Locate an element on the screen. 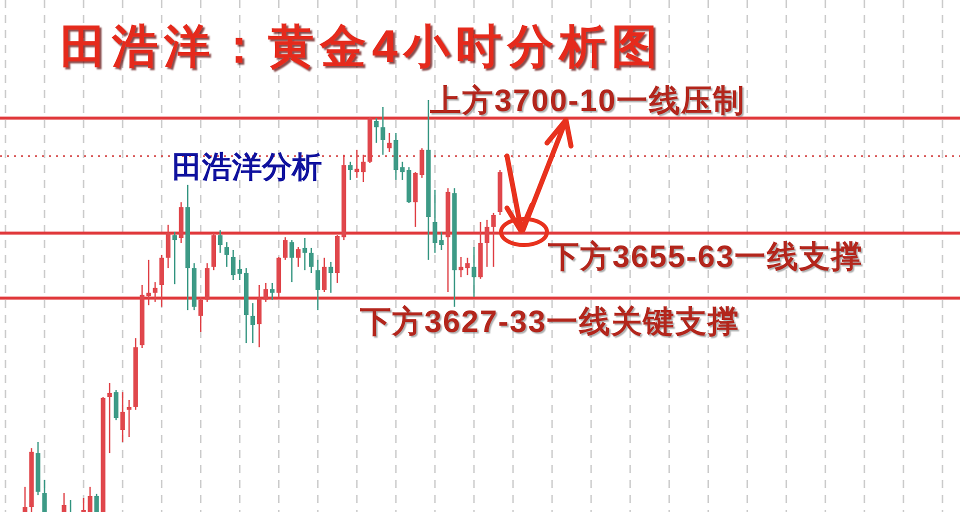 The height and width of the screenshot is (512, 960). annotation: 田浩洋分析 is located at coordinates (247, 167).